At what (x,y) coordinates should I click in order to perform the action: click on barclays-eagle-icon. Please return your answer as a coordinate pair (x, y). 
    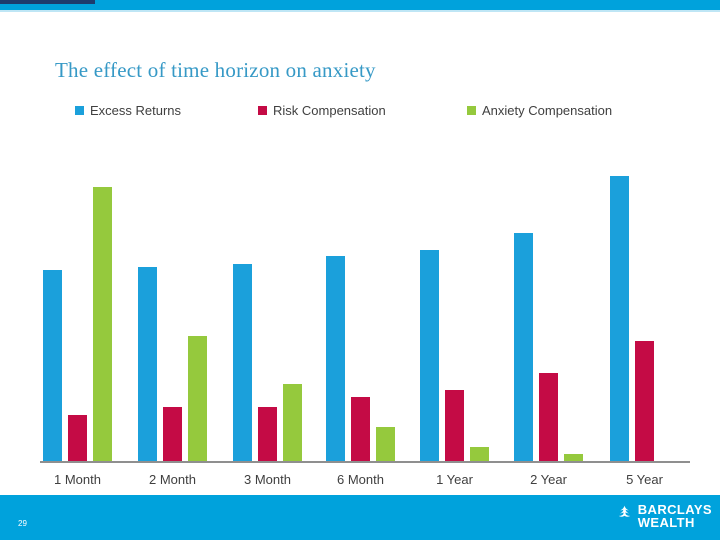
    Looking at the image, I should click on (624, 511).